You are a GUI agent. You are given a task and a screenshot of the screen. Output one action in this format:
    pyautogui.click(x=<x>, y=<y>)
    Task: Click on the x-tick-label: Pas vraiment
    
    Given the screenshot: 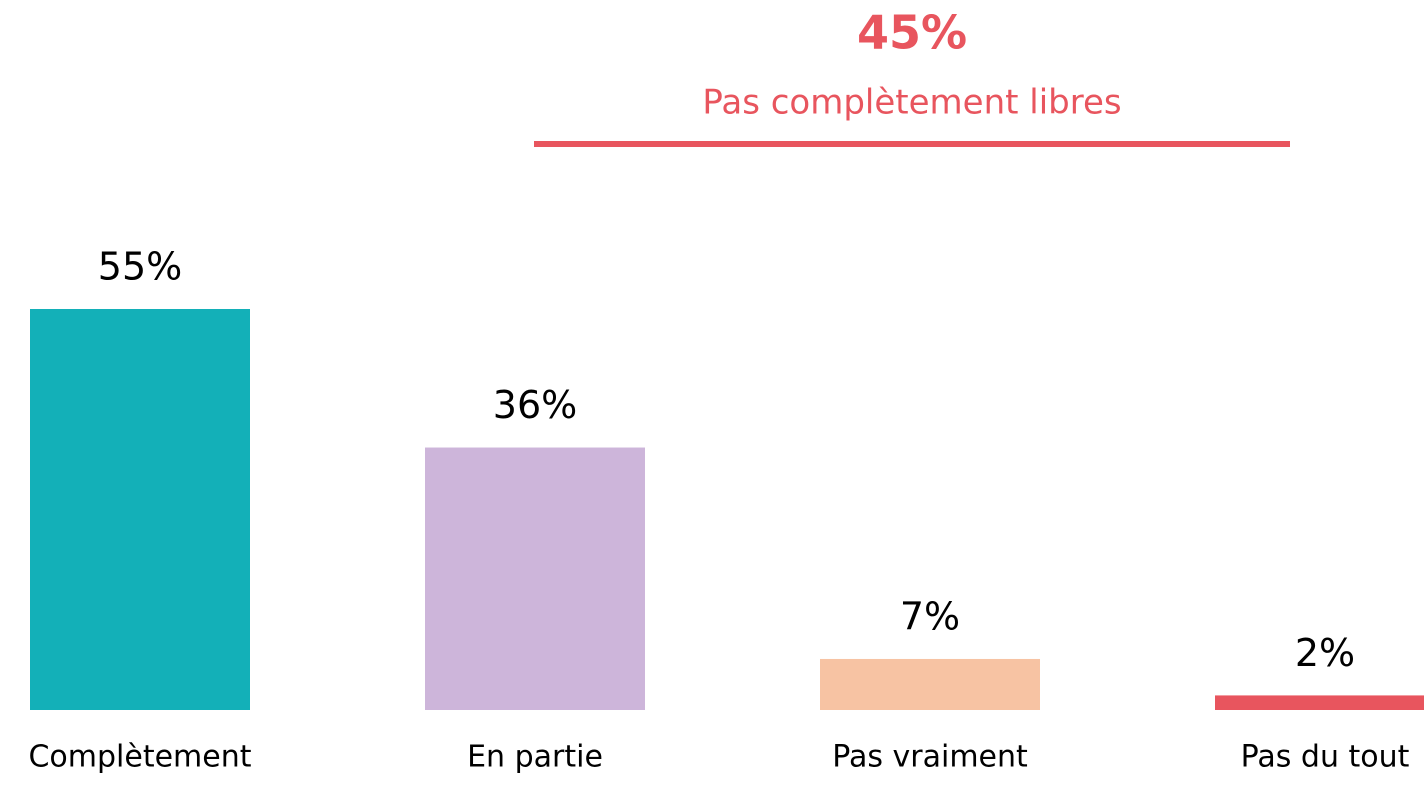 What is the action you would take?
    pyautogui.click(x=930, y=757)
    